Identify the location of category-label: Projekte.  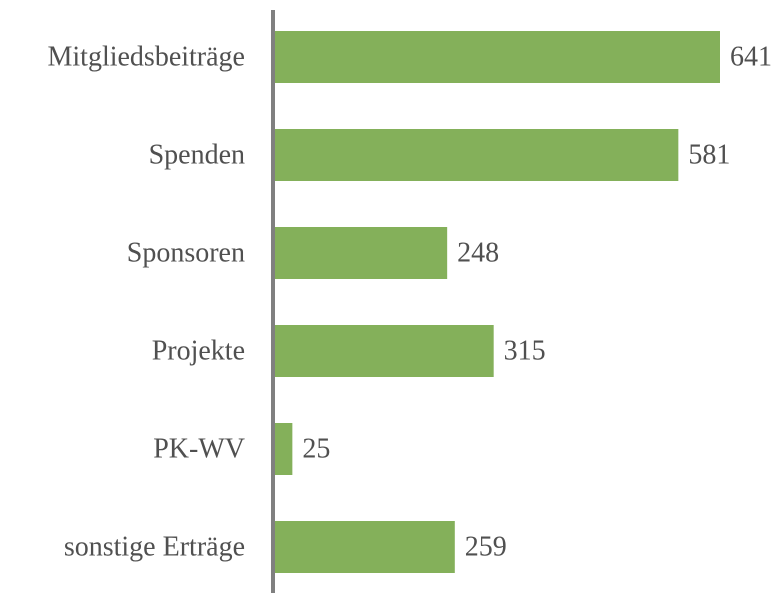
(198, 350).